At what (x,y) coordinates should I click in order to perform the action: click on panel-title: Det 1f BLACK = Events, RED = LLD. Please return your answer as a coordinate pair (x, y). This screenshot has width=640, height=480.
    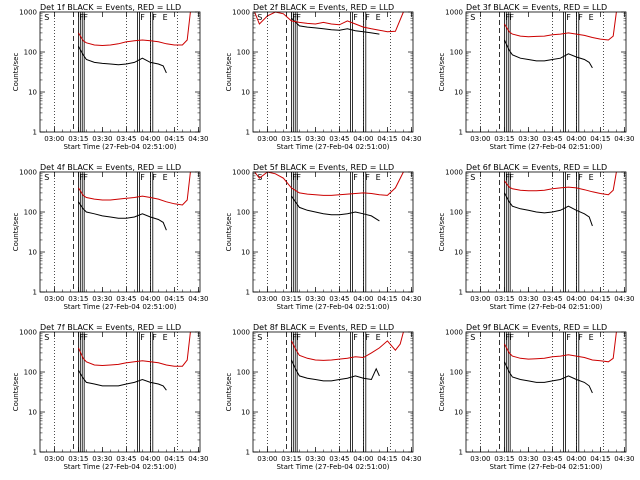
    Looking at the image, I should click on (110, 7).